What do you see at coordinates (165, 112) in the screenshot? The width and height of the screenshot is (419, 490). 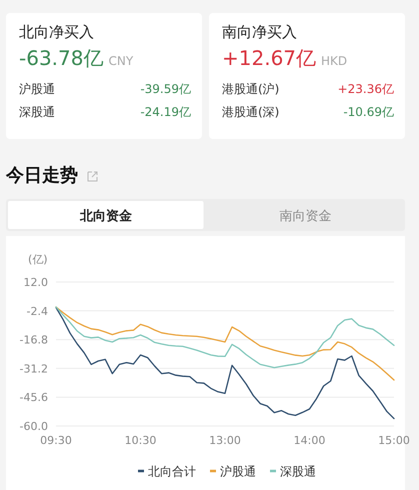 I see `text: -24.19亿` at bounding box center [165, 112].